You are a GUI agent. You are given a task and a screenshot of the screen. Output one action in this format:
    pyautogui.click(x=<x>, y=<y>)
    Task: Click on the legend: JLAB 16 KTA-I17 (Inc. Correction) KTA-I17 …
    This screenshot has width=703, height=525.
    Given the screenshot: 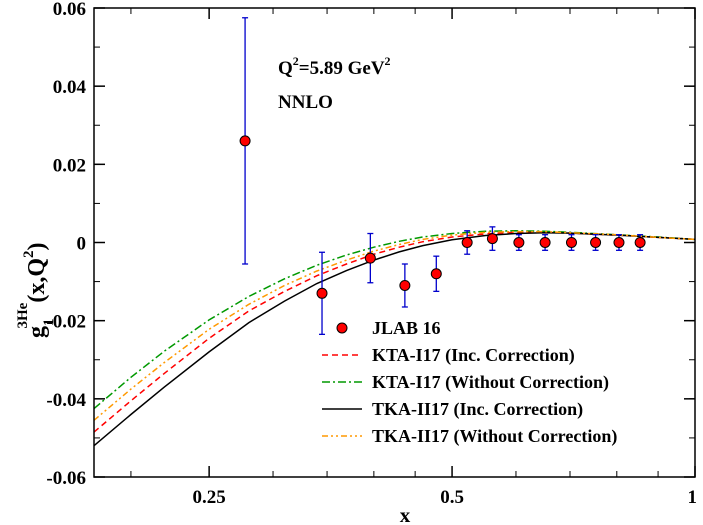 What is the action you would take?
    pyautogui.click(x=469, y=382)
    